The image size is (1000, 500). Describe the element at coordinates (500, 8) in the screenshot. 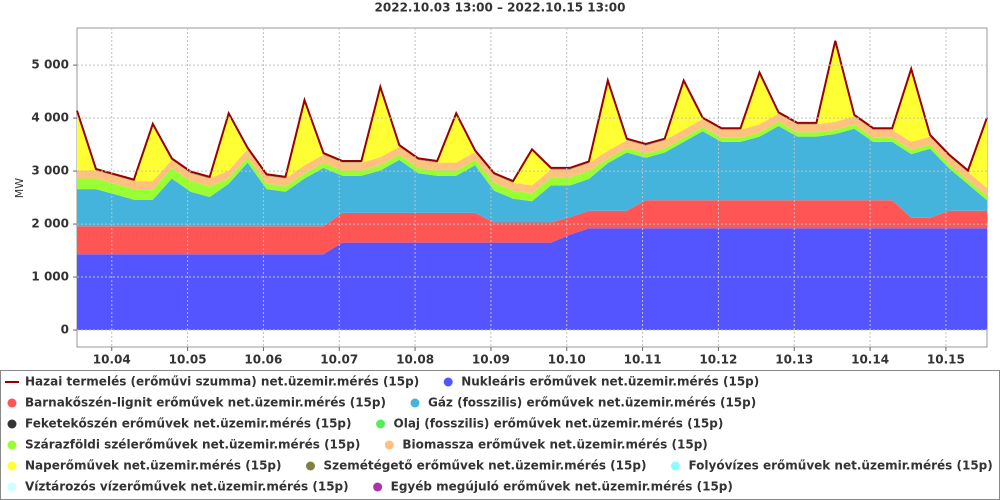

I see `chart-title: 2022.10.03 13:00 – 2022.10.15 13:00` at that location.